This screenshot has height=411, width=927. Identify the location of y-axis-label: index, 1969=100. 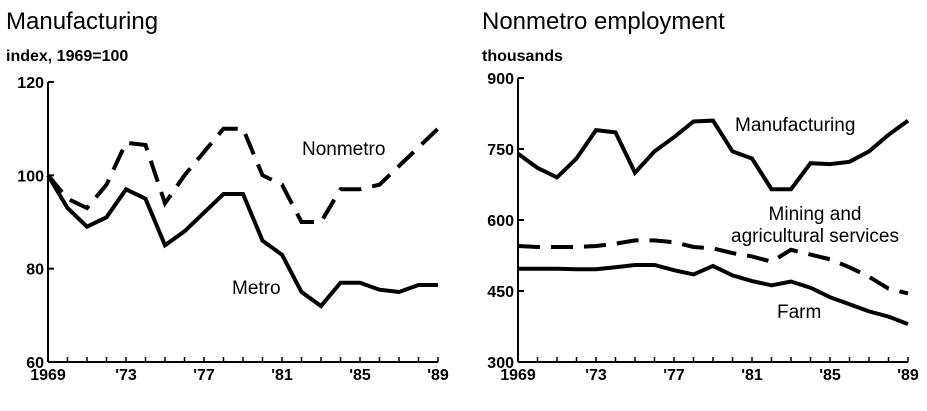
(67, 56).